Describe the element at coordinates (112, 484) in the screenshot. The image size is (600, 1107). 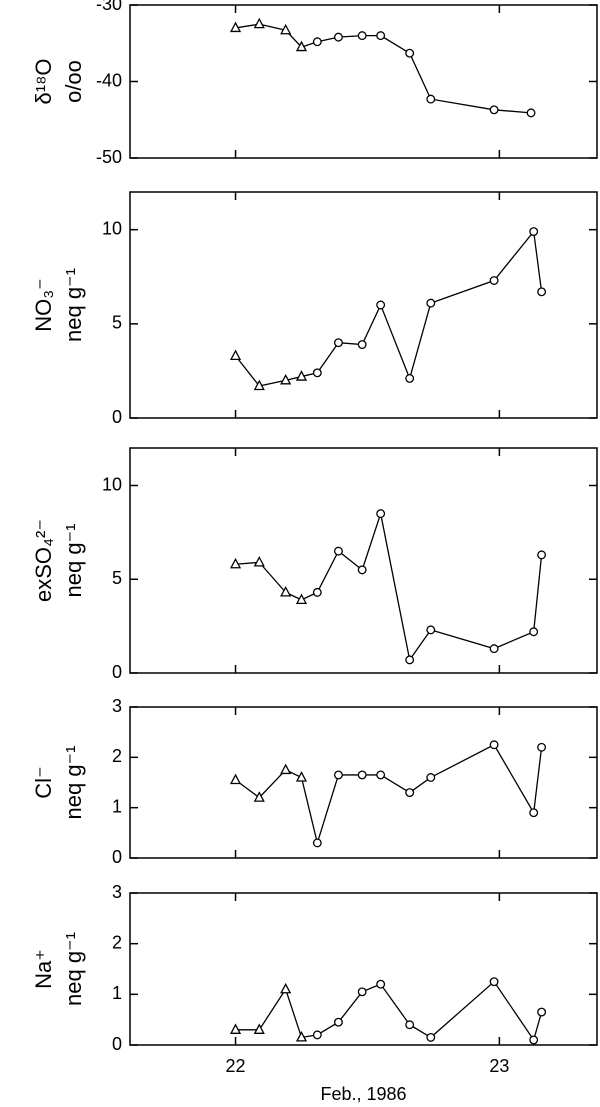
I see `y-tick-label: 10` at that location.